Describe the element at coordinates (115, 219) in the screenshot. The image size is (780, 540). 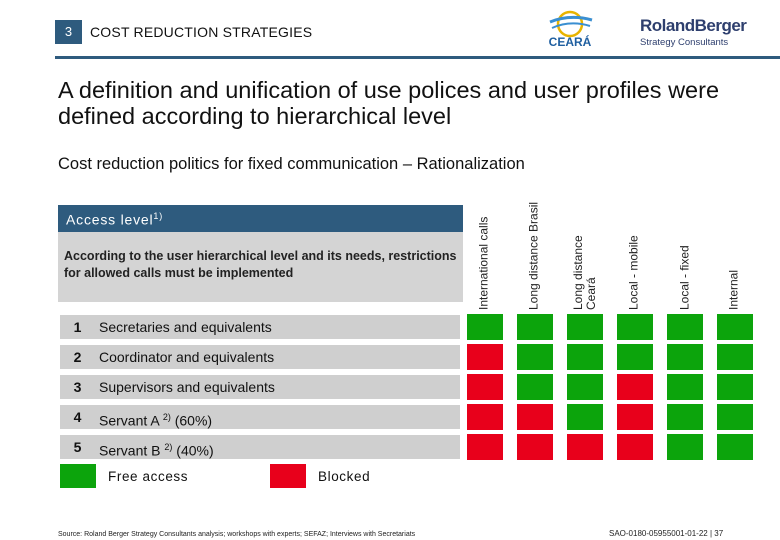
I see `access-level-label: Access level1)` at that location.